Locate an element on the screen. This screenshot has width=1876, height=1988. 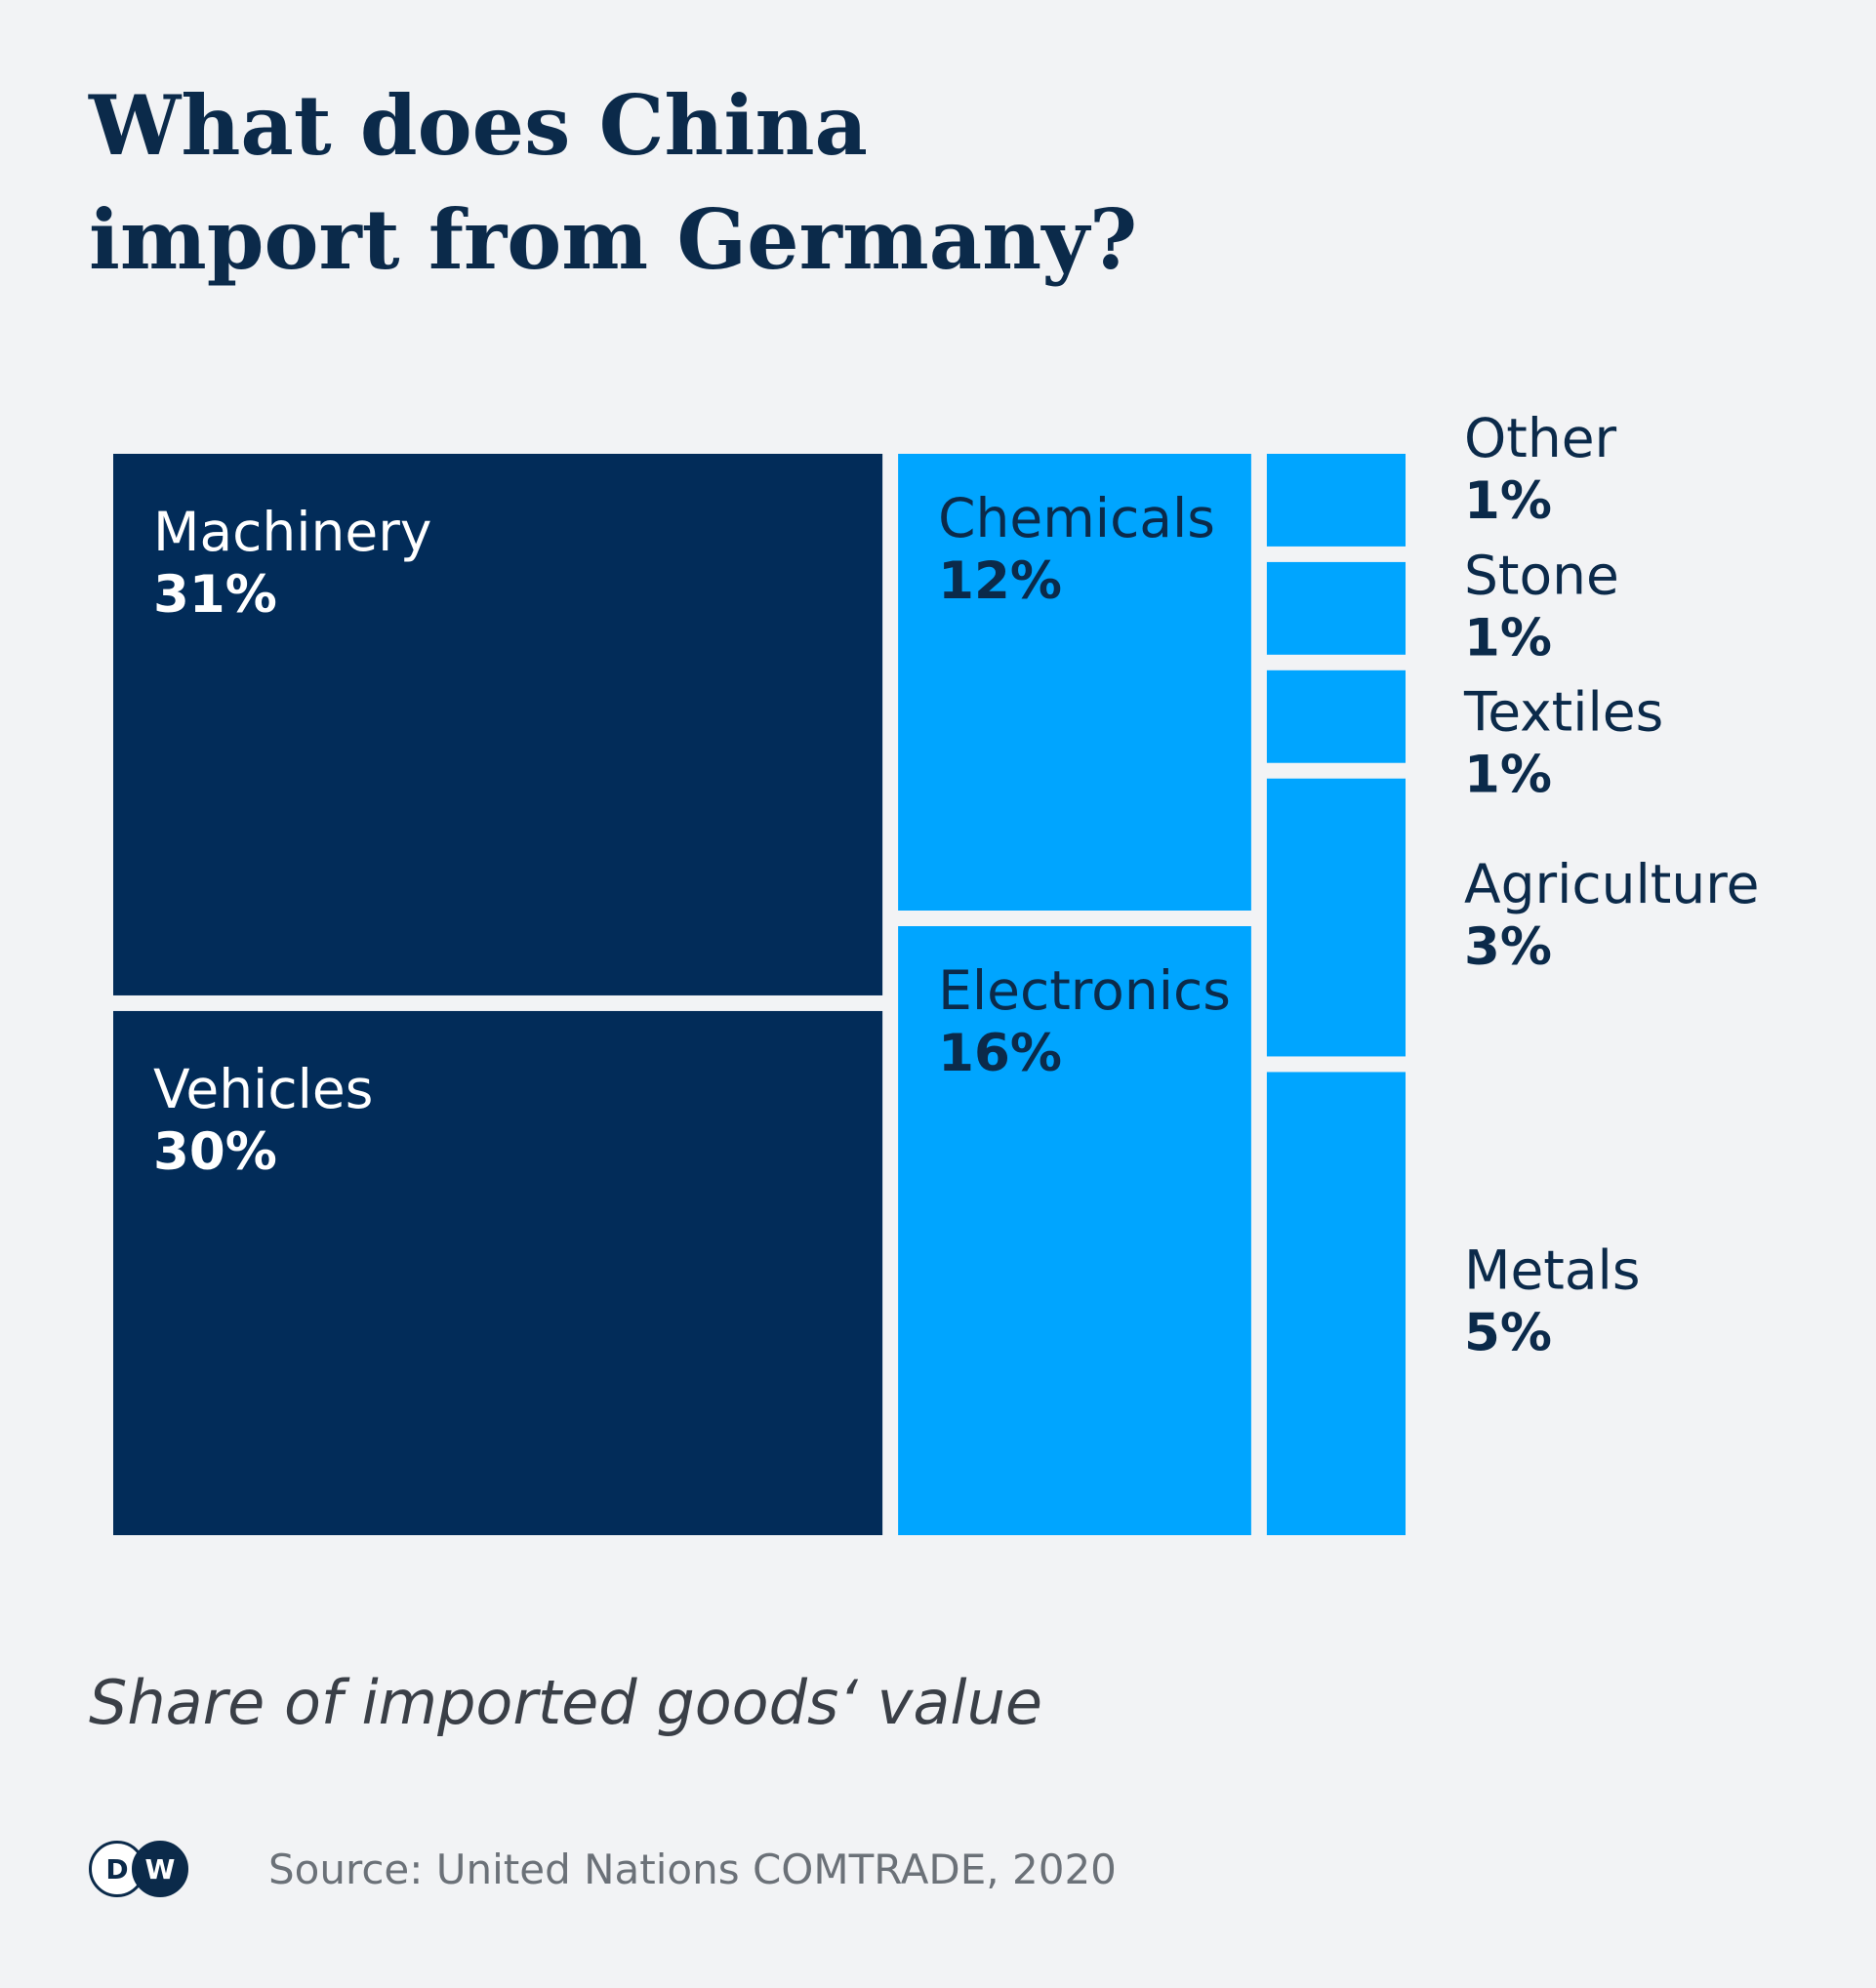
label-agriculture: Agriculture is located at coordinates (1611, 884).